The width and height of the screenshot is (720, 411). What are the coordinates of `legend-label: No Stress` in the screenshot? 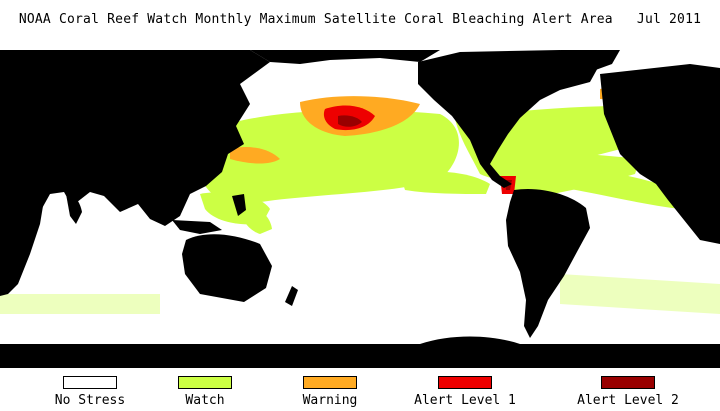 It's located at (90, 400).